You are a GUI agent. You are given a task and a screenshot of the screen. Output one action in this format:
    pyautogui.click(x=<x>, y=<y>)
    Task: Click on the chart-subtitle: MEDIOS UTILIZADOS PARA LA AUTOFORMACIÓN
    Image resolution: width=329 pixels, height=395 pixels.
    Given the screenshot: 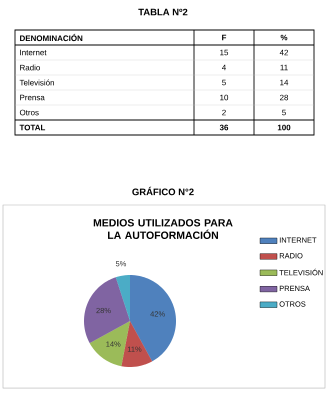 What is the action you would take?
    pyautogui.click(x=163, y=229)
    